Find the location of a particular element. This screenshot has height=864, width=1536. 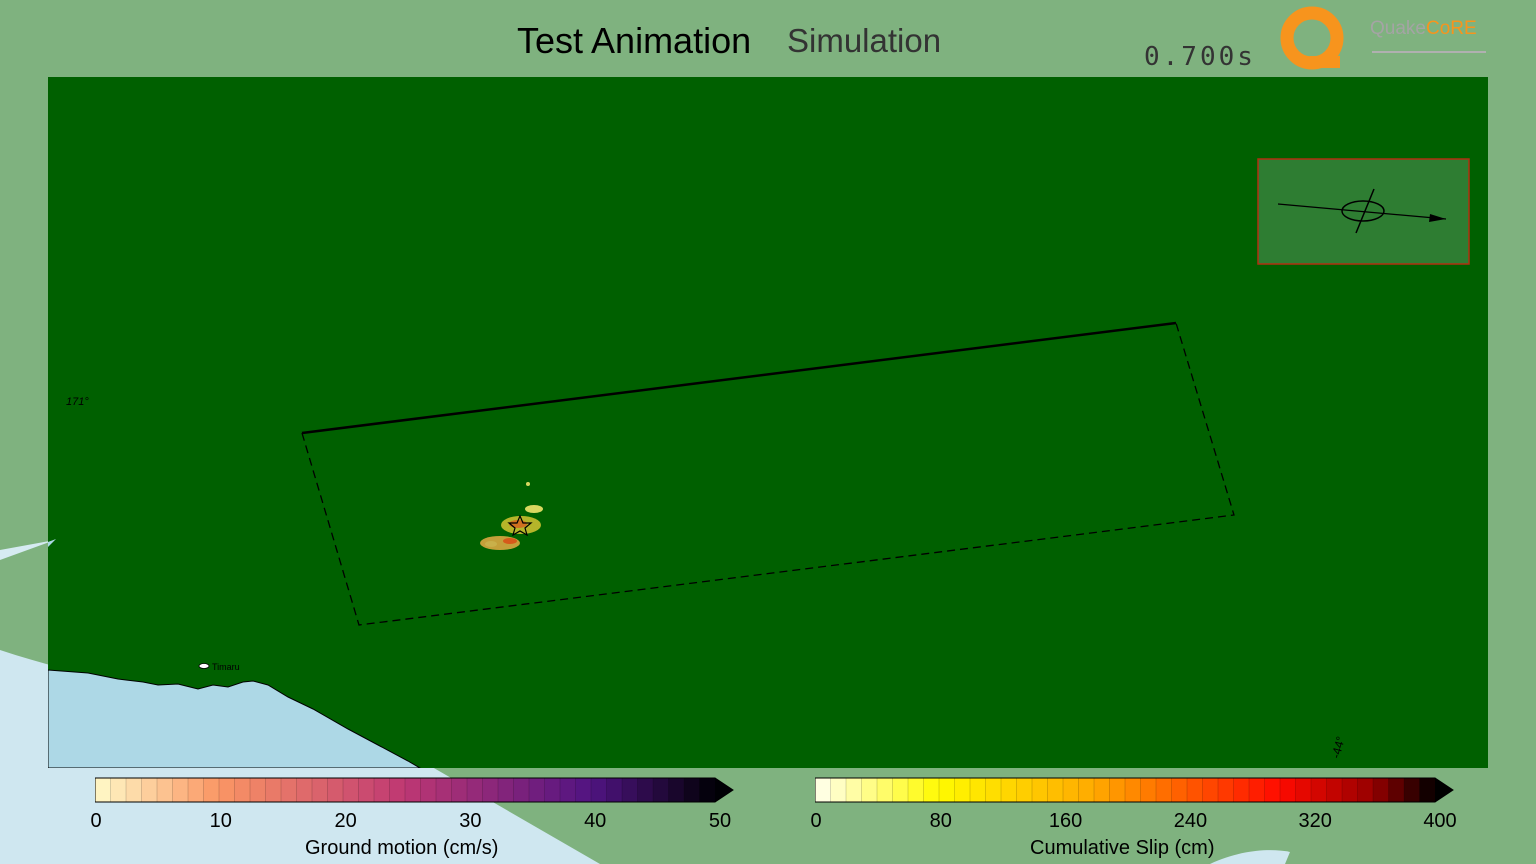

fault-top-edge is located at coordinates (739, 378).